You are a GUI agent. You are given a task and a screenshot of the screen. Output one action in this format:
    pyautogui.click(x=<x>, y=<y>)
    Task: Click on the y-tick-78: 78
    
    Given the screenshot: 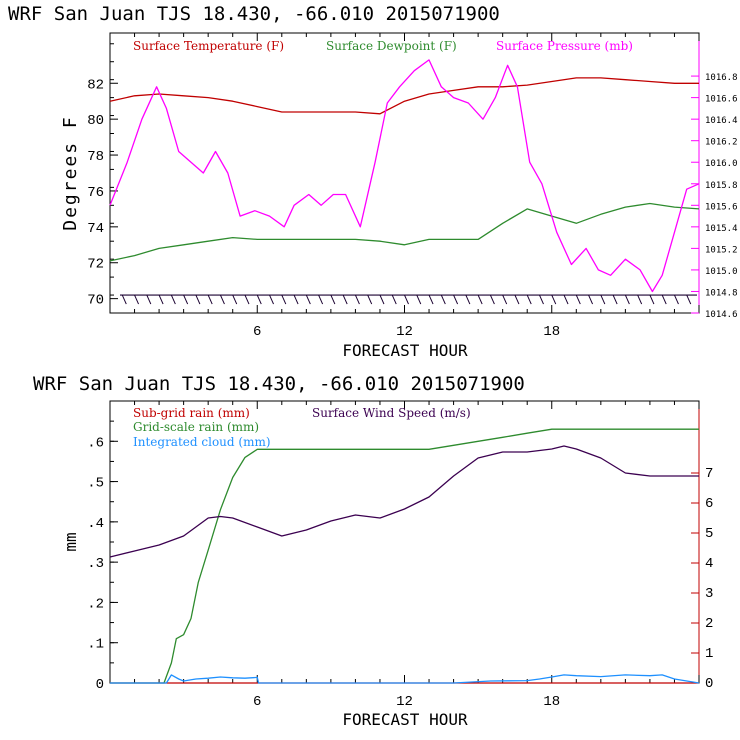 What is the action you would take?
    pyautogui.click(x=95, y=157)
    